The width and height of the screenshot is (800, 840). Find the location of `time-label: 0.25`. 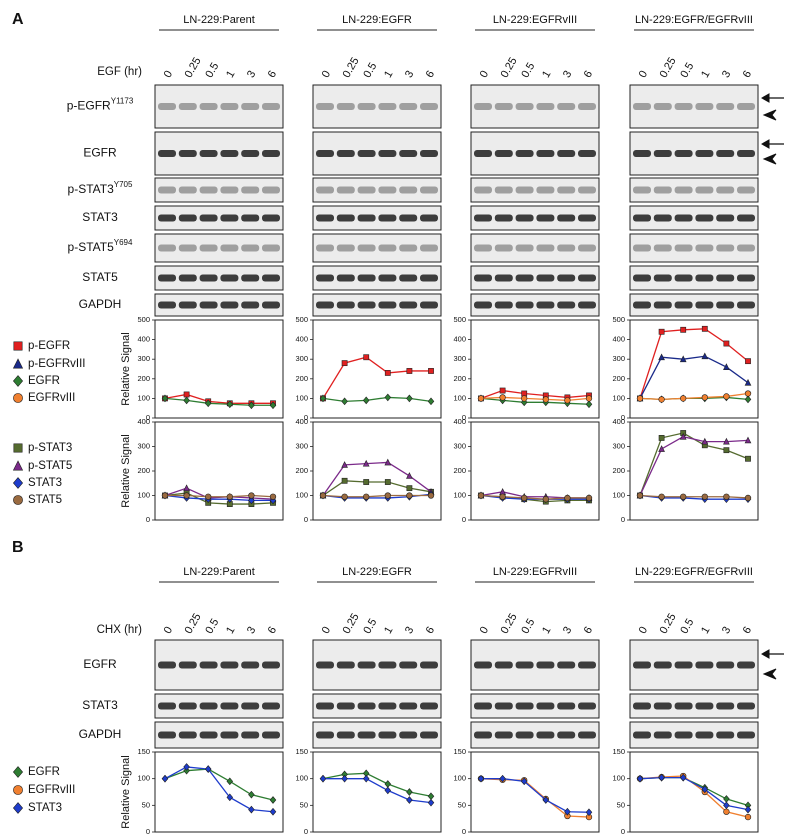

time-label: 0.25 is located at coordinates (668, 67).